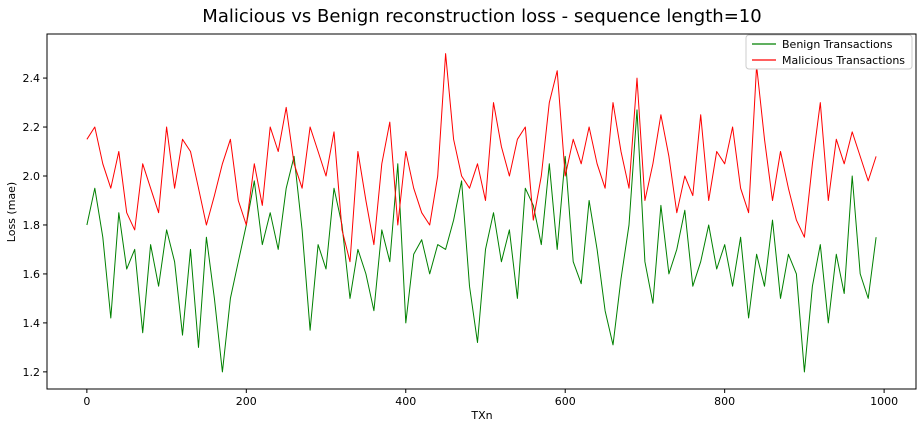 The width and height of the screenshot is (924, 431). I want to click on y-tick-label: 1.6, so click(32, 274).